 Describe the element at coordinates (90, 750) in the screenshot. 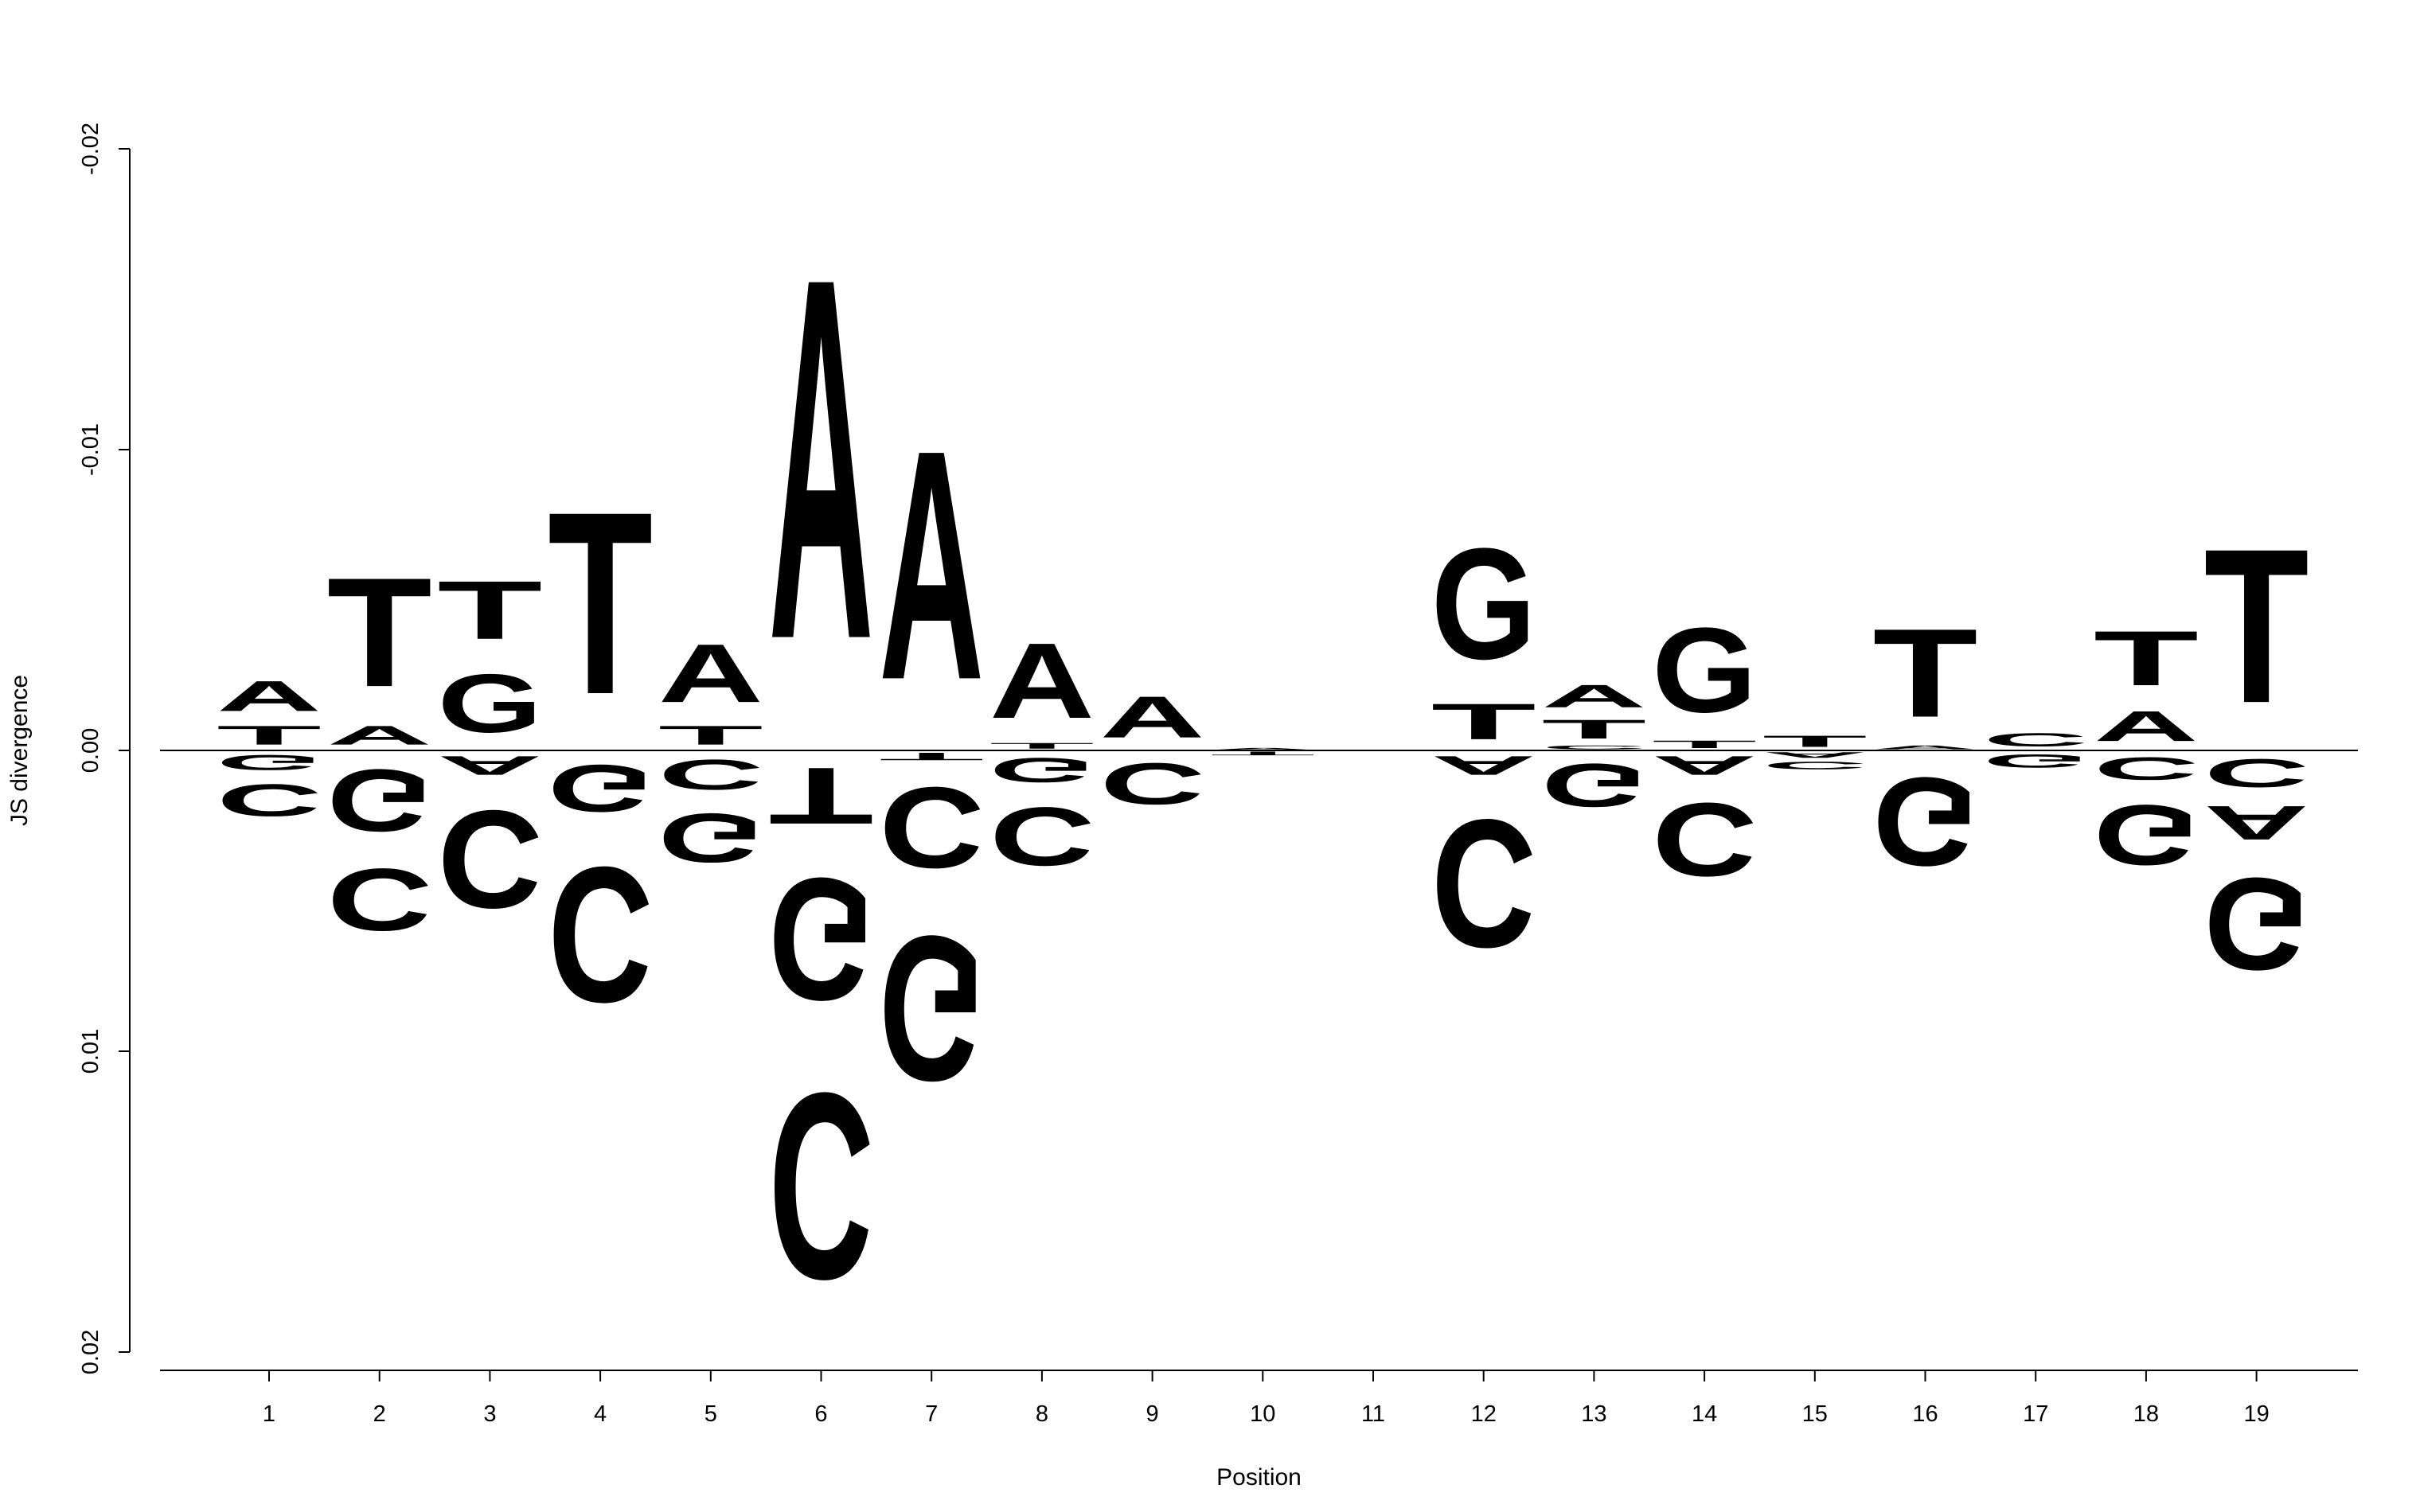

I see `y-tick-label: 0.00` at that location.